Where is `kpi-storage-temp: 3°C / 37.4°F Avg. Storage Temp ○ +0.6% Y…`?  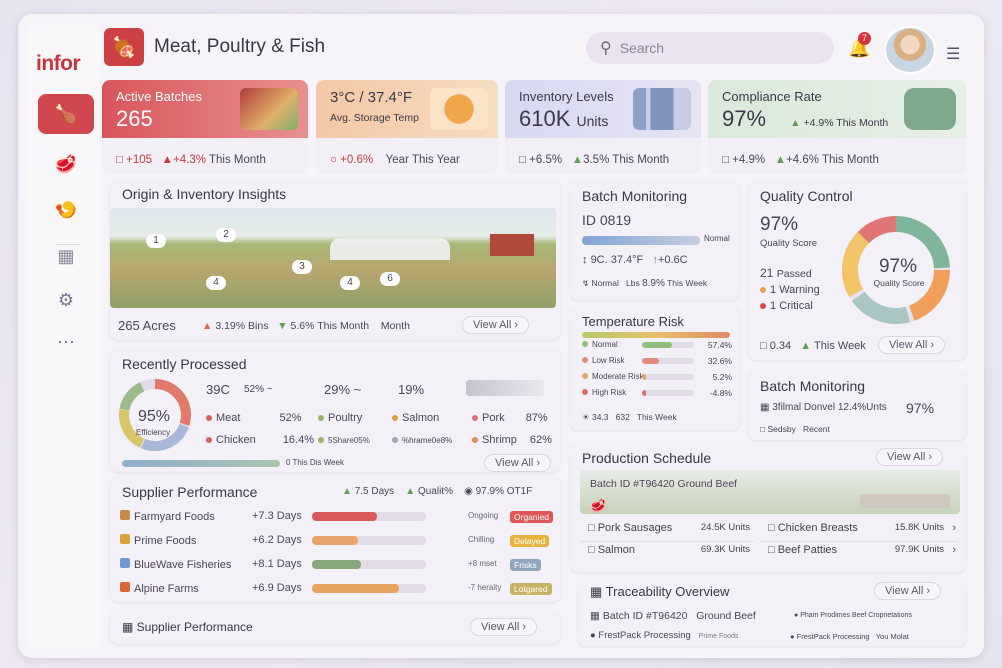
kpi-storage-temp: 3°C / 37.4°F Avg. Storage Temp ○ +0.6% Y… is located at coordinates (407, 127).